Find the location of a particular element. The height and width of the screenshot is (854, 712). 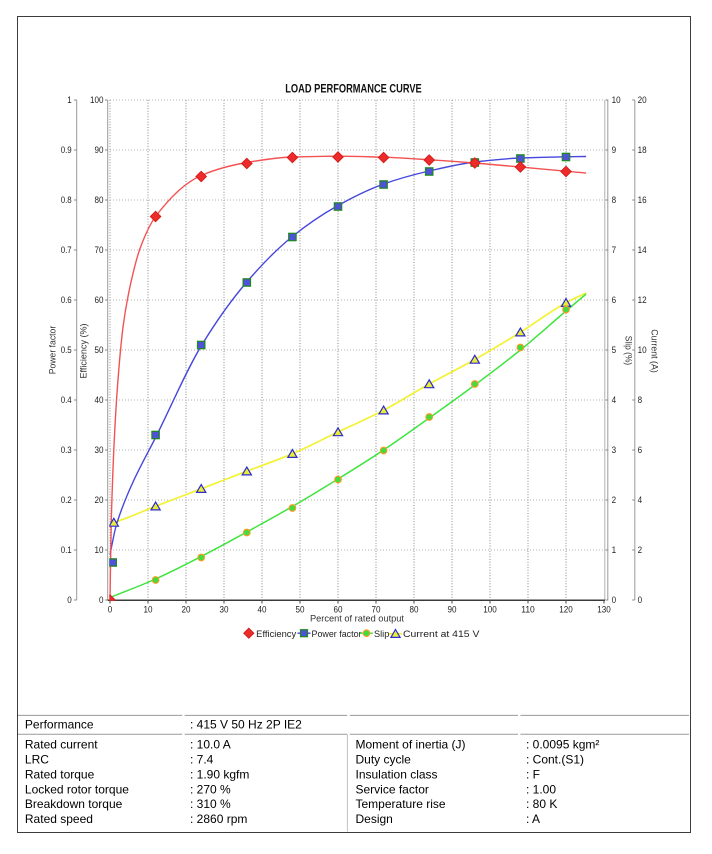

svg-text: Efficiency is located at coordinates (276, 634).